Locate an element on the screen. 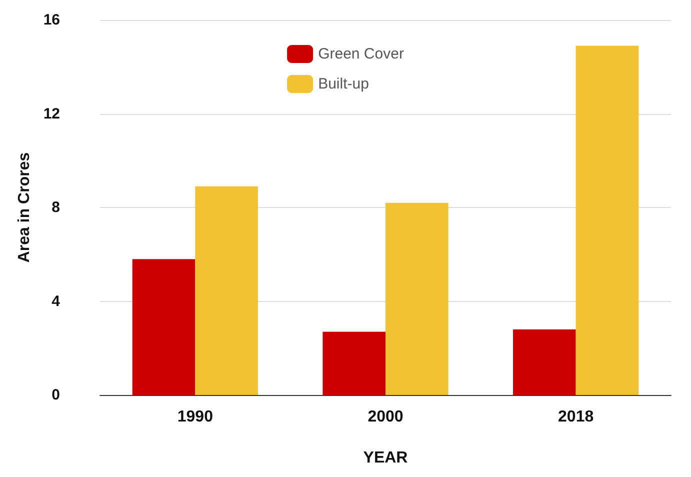 The image size is (691, 477). x-tick-label: 1990 is located at coordinates (195, 417).